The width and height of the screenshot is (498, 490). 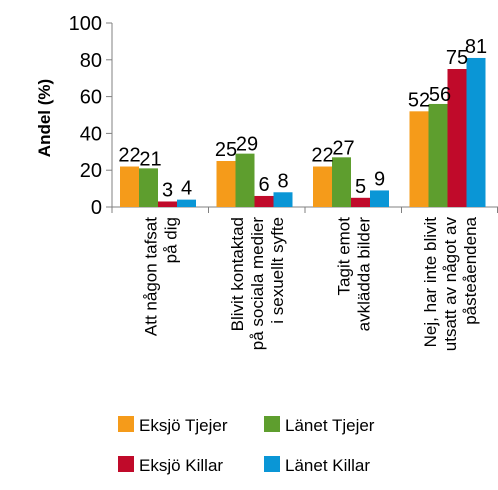 What do you see at coordinates (91, 171) in the screenshot?
I see `y-tick-label: 20` at bounding box center [91, 171].